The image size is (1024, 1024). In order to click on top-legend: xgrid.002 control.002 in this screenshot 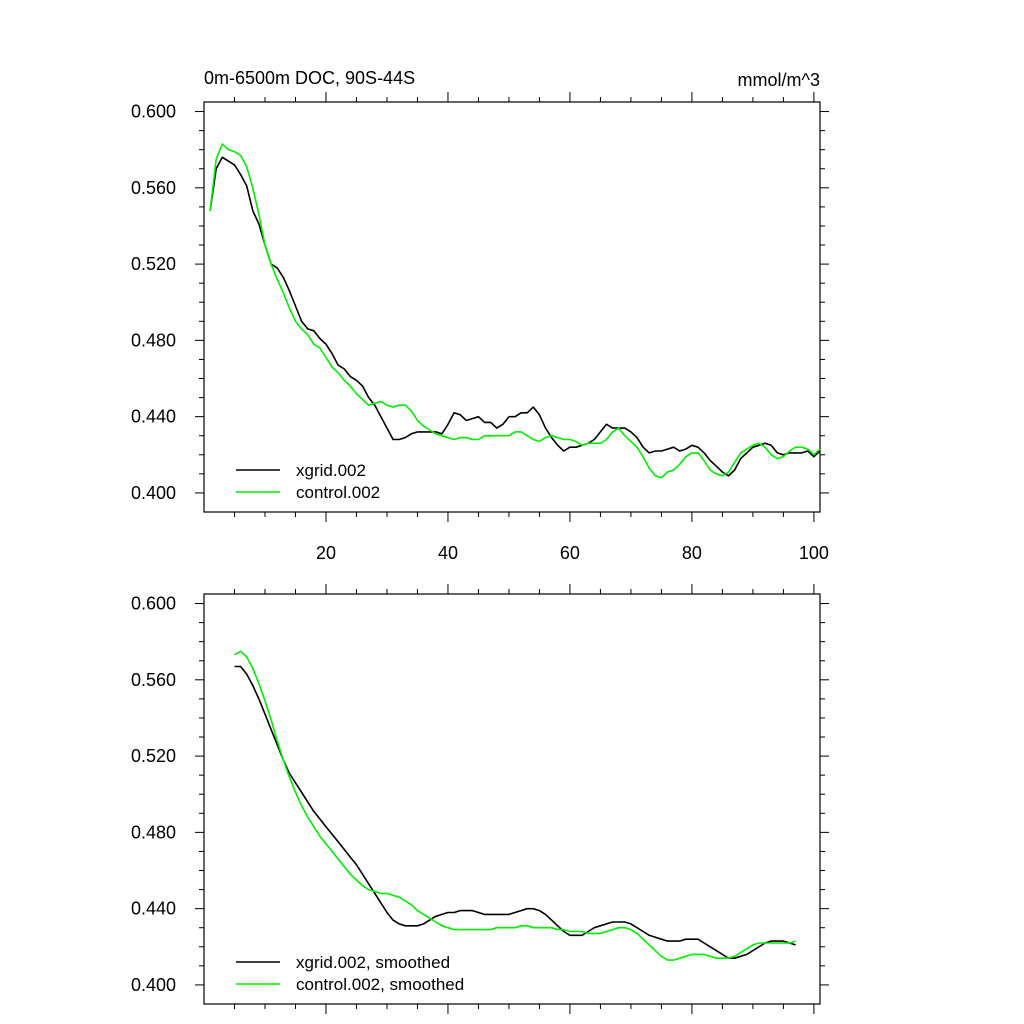, I will do `click(308, 481)`.